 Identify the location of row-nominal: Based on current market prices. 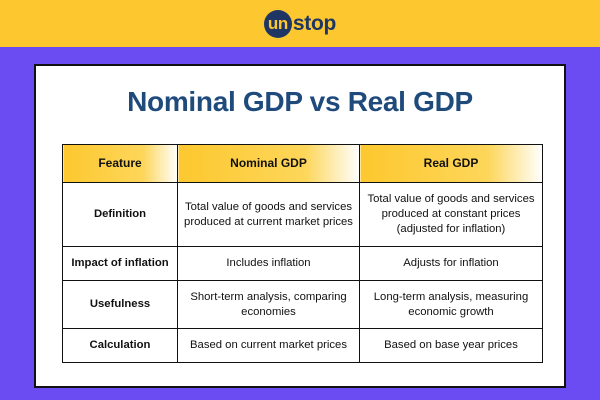
(268, 345).